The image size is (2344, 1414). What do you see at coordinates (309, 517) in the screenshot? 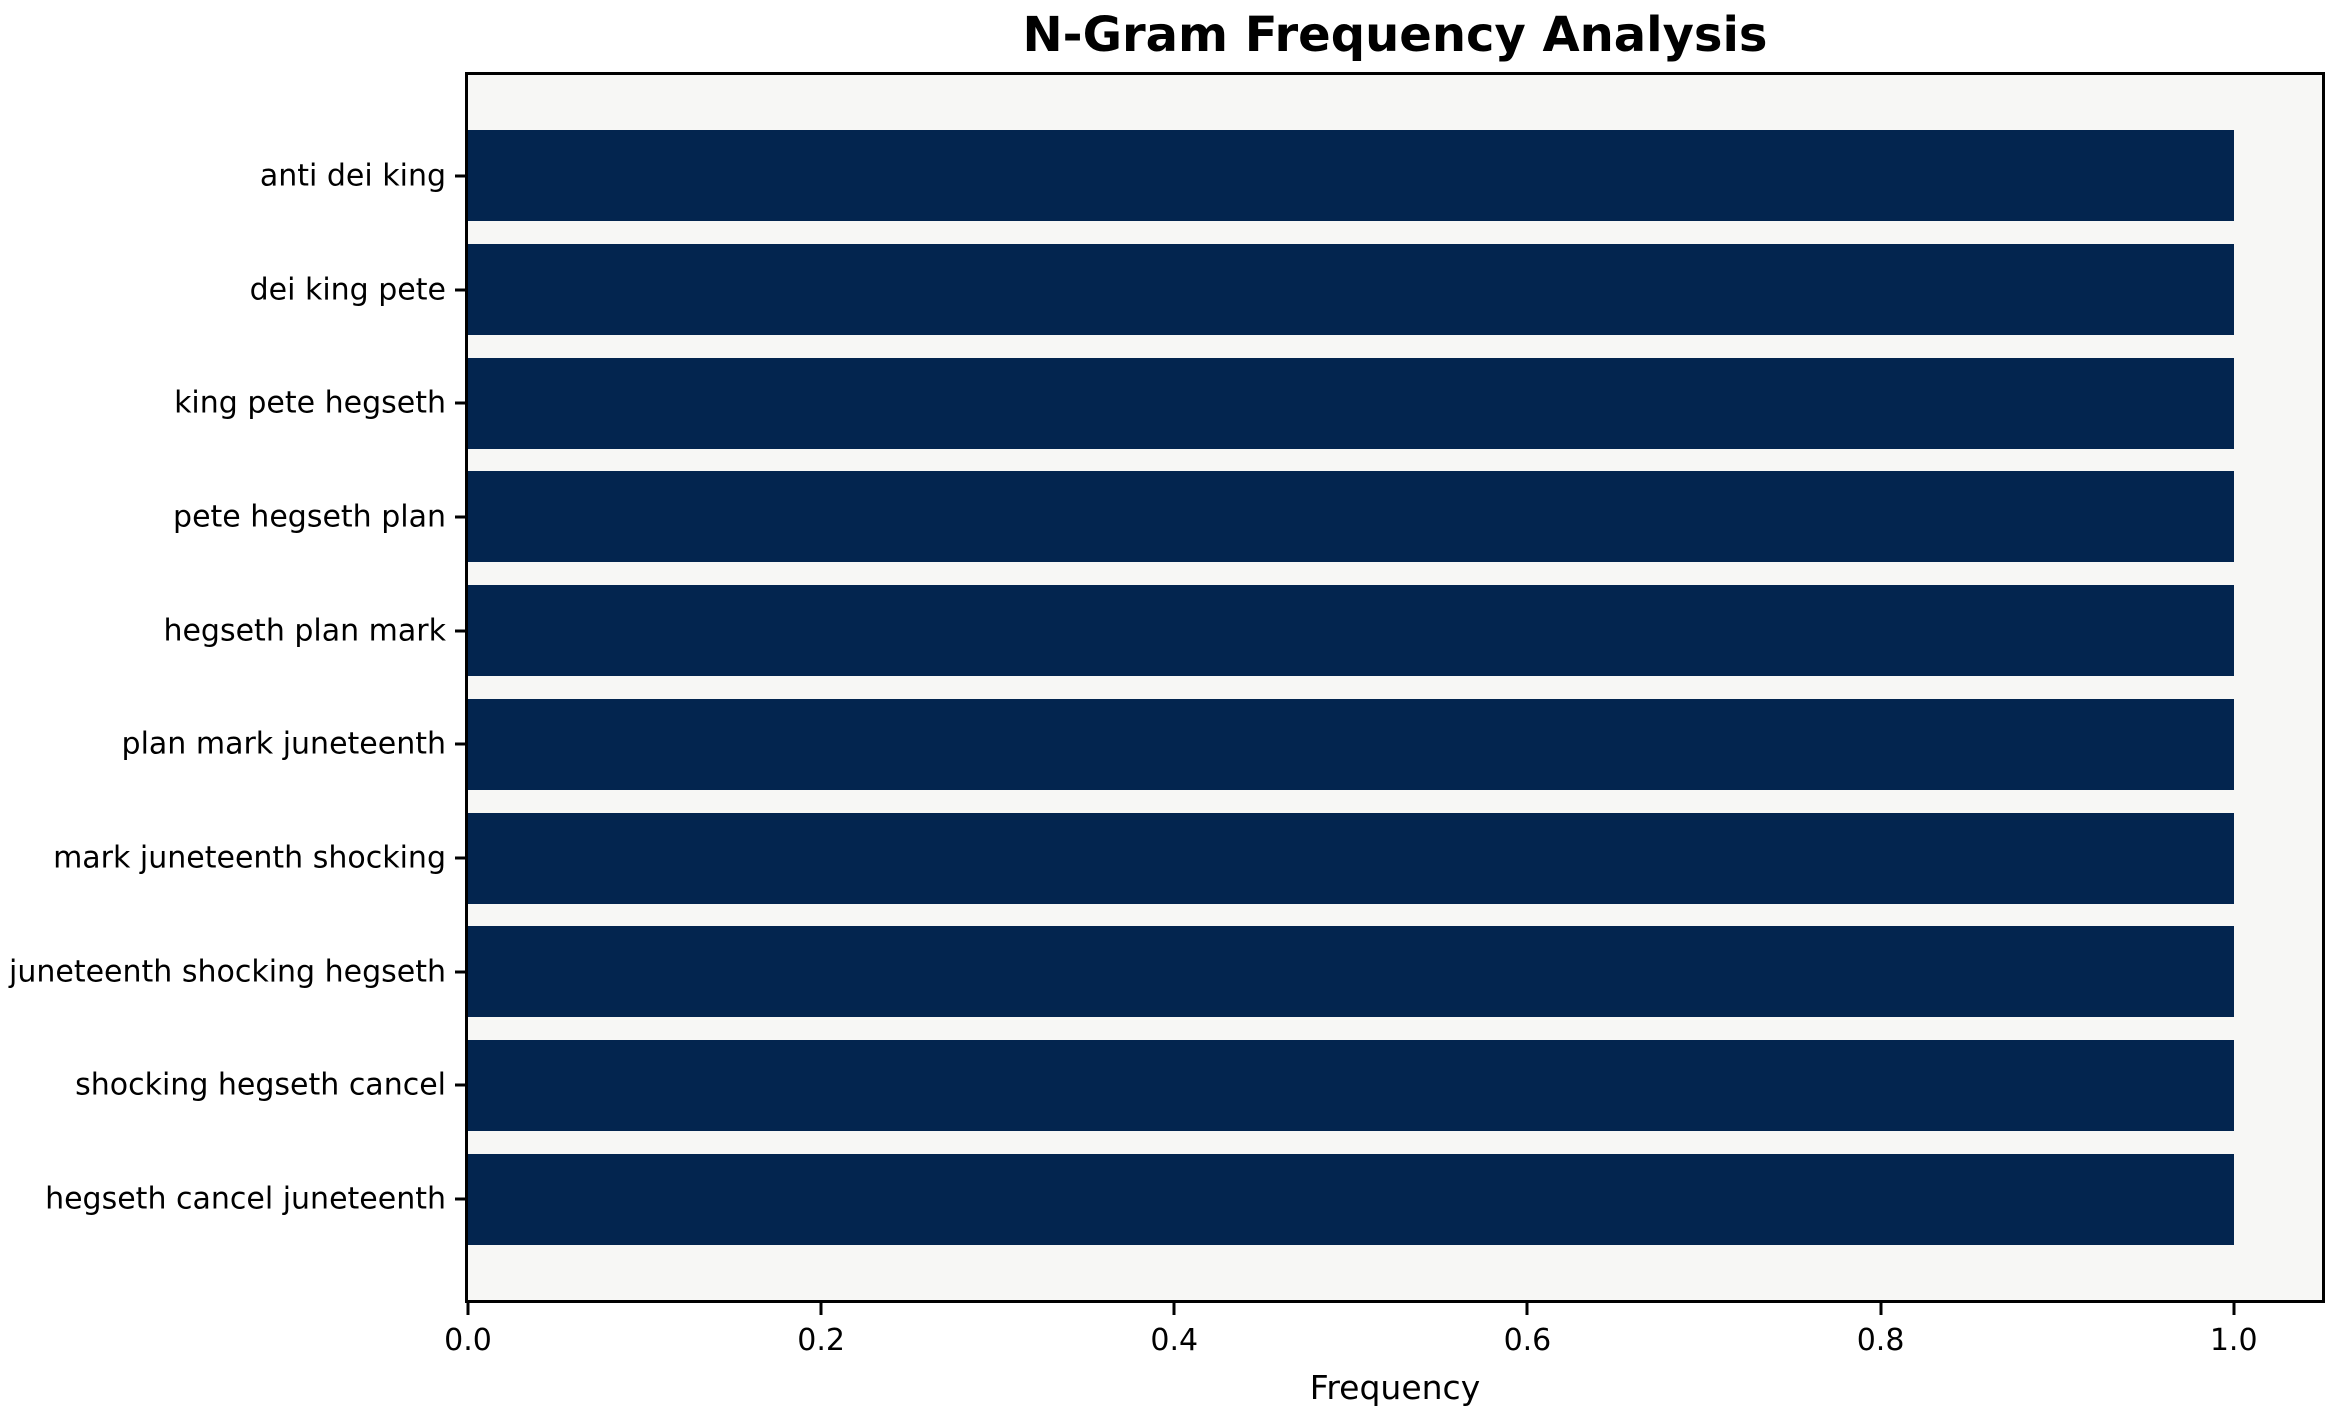
I see `y-tick-label: pete hegseth plan` at bounding box center [309, 517].